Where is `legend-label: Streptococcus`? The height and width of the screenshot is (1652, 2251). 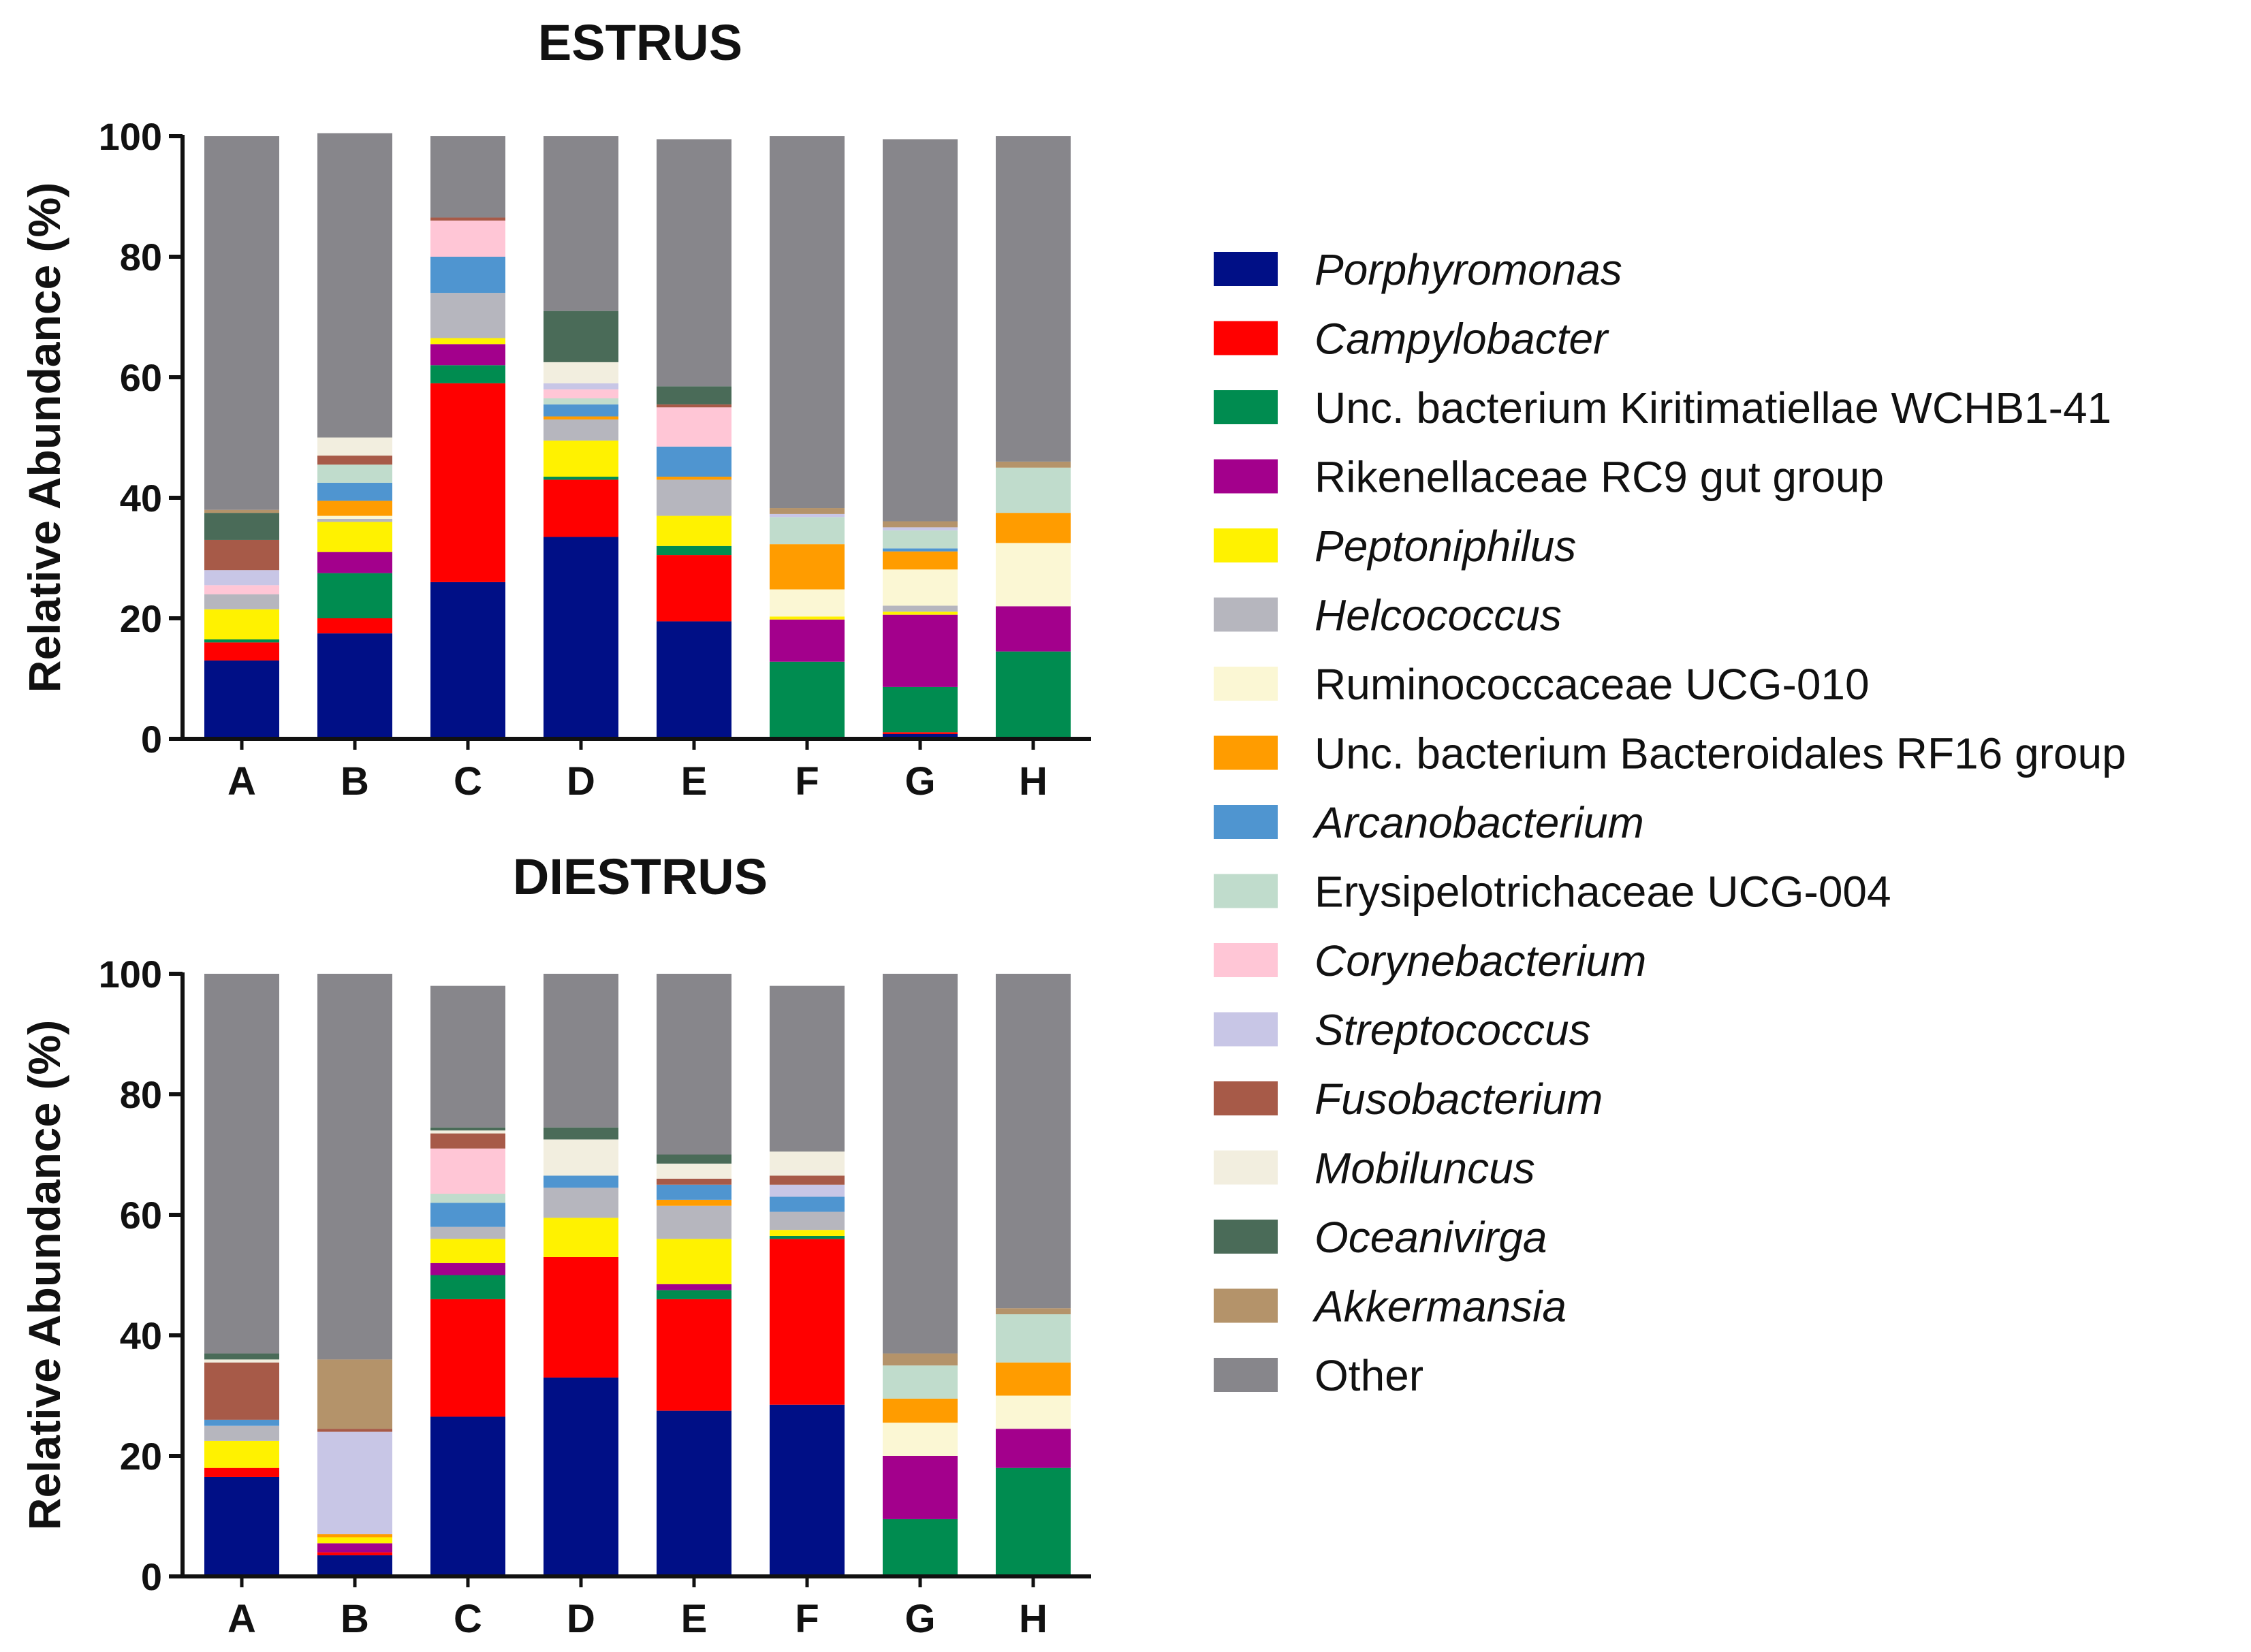
legend-label: Streptococcus is located at coordinates (1453, 1030).